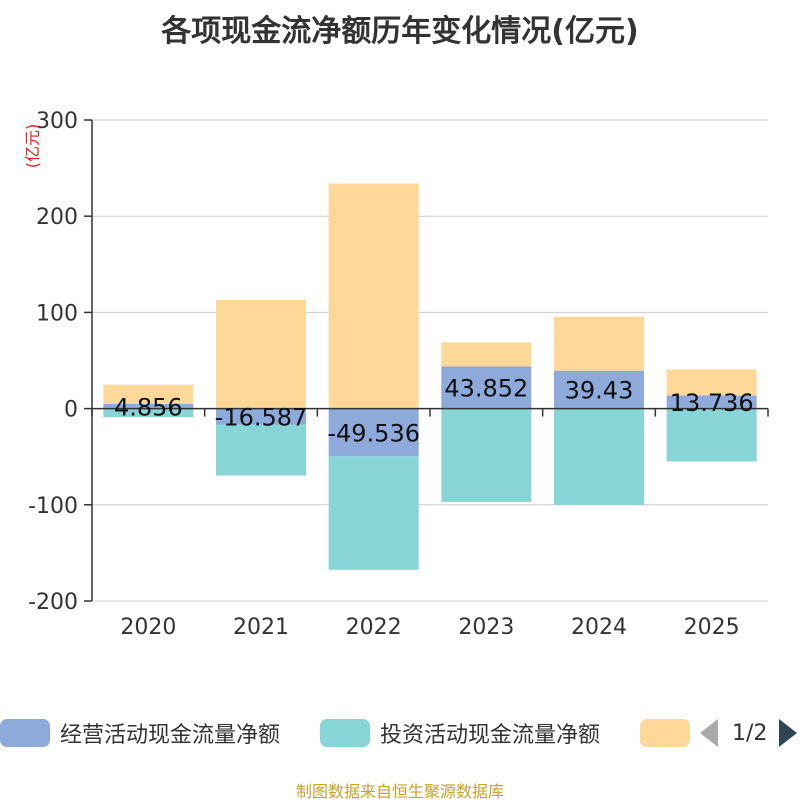 This screenshot has width=800, height=802. I want to click on legend: 经营活动现金流量净额 投资活动现金流量净额 1/2, so click(400, 733).